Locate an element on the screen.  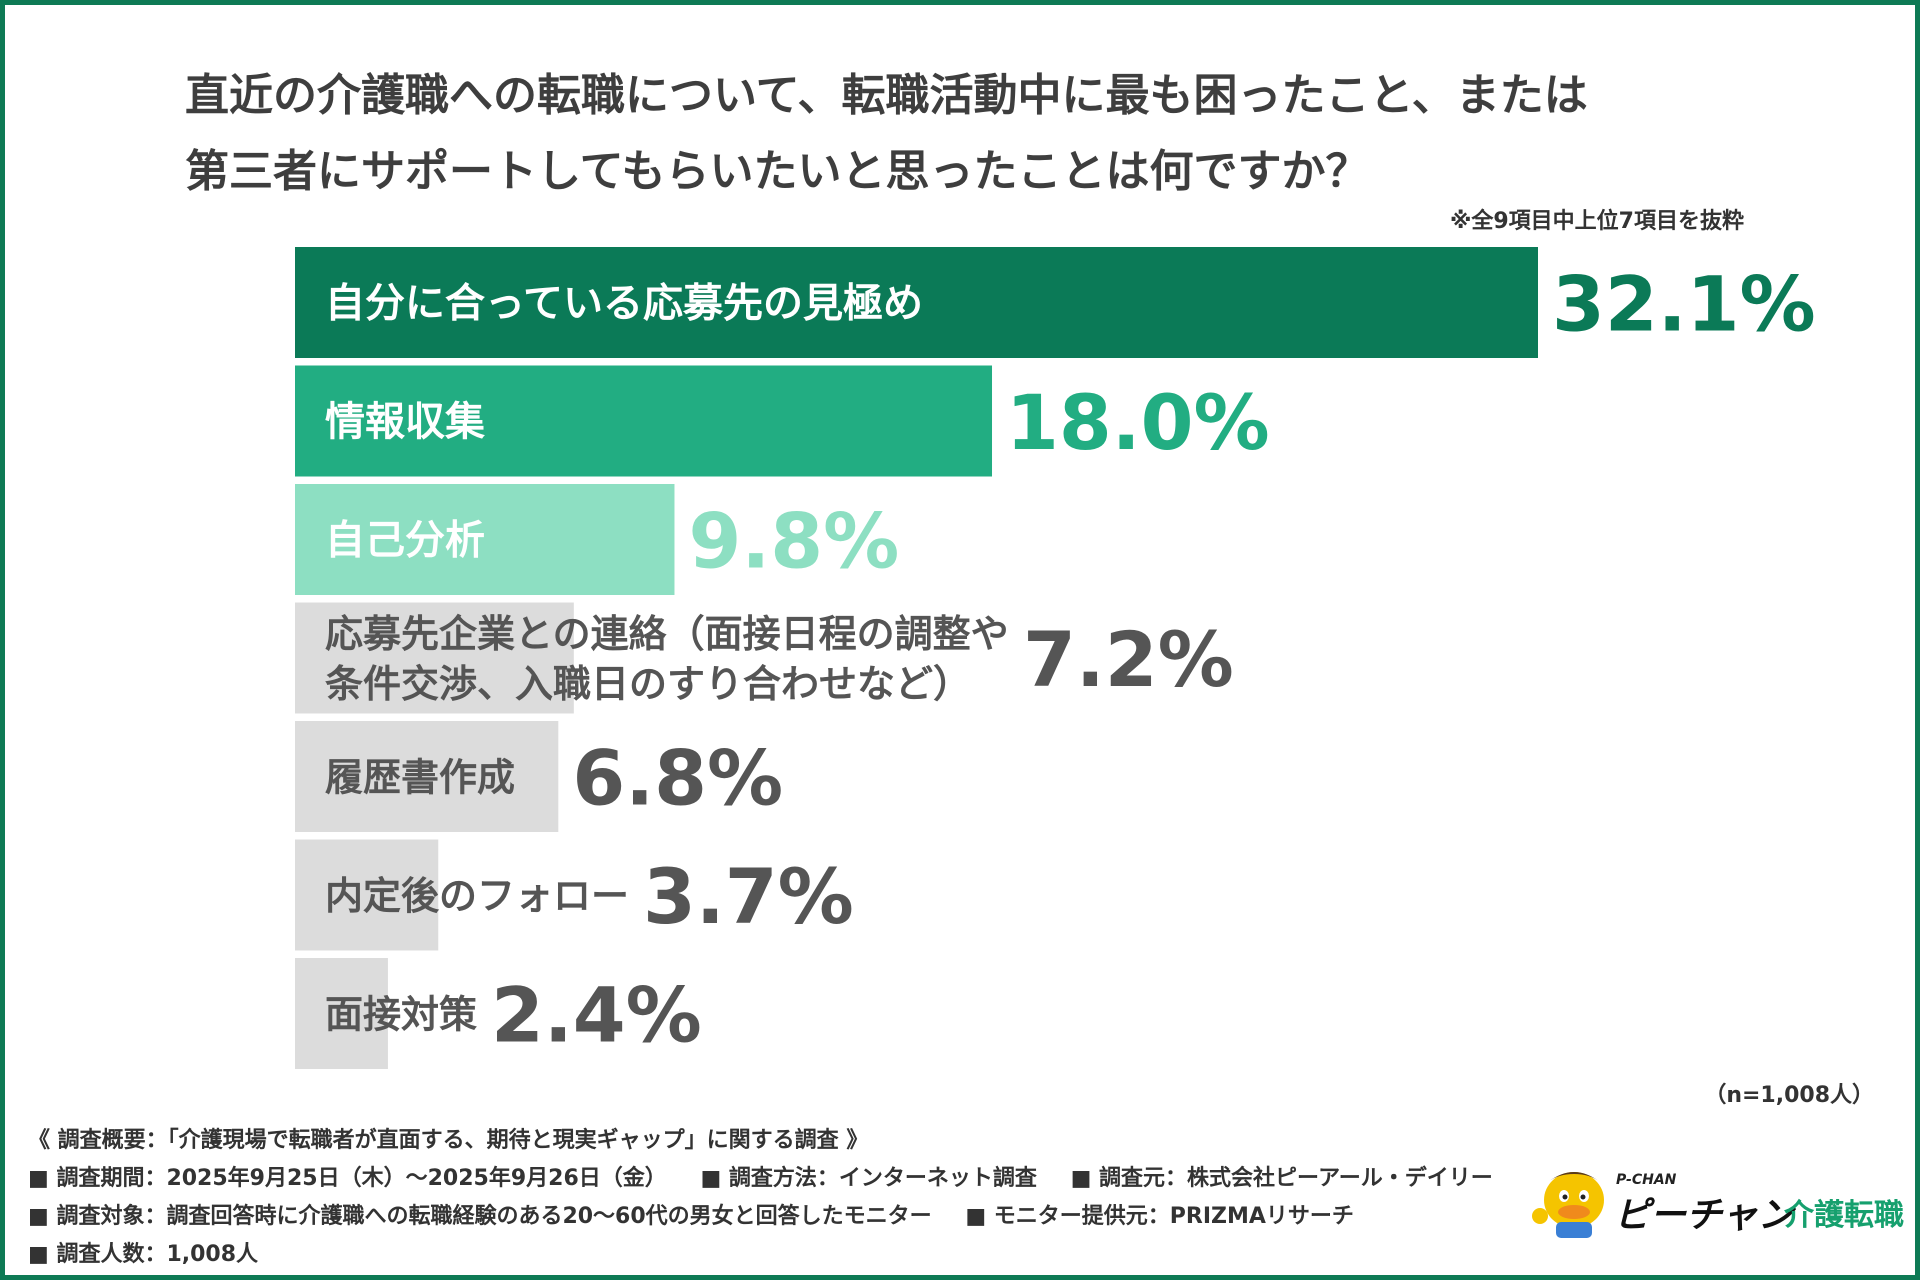
survey-period: ■ 調査期間：2025年9月25日（木）〜2025年9月26日（金） is located at coordinates (347, 1178).